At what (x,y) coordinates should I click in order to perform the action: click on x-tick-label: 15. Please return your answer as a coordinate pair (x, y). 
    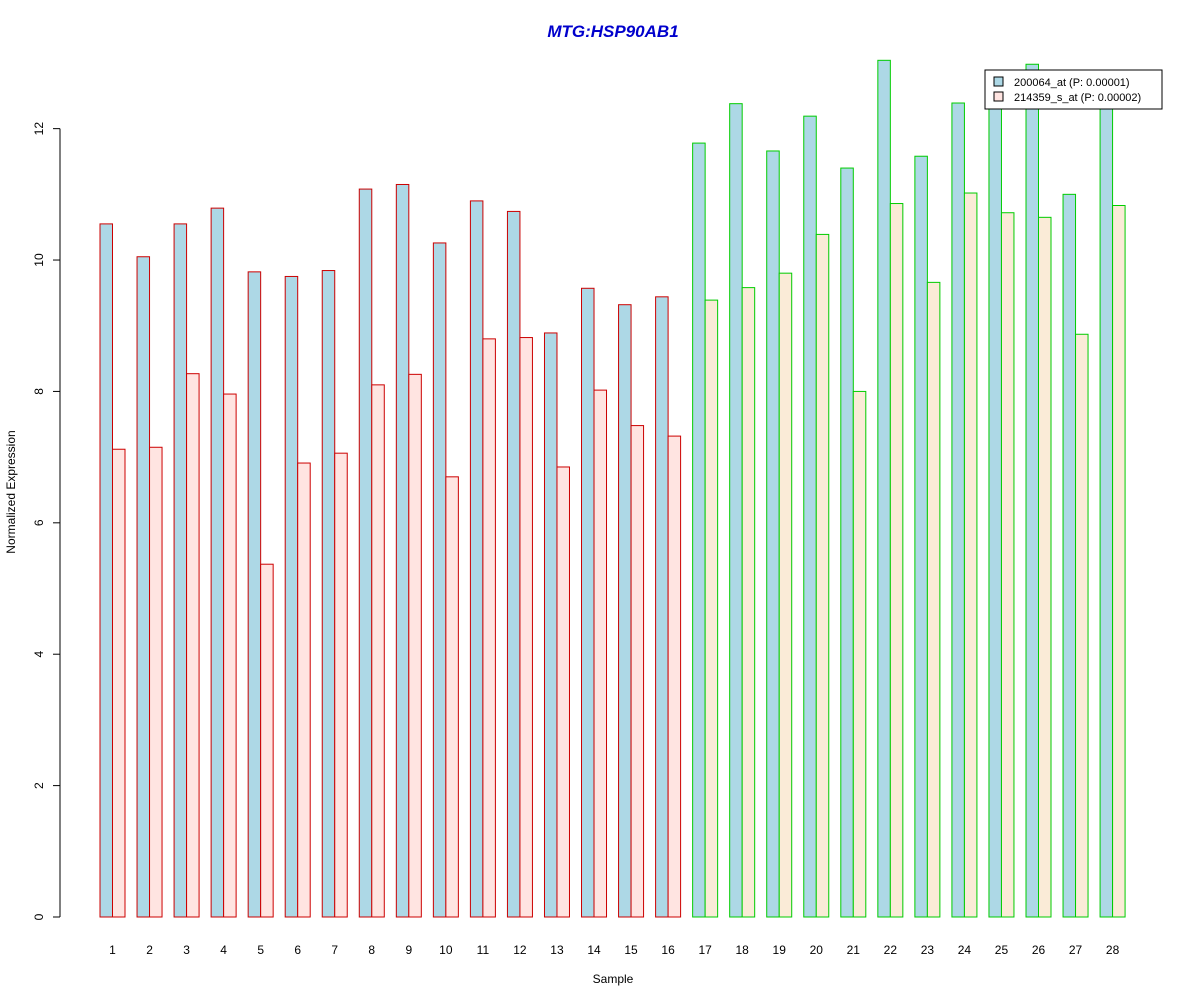
    Looking at the image, I should click on (631, 950).